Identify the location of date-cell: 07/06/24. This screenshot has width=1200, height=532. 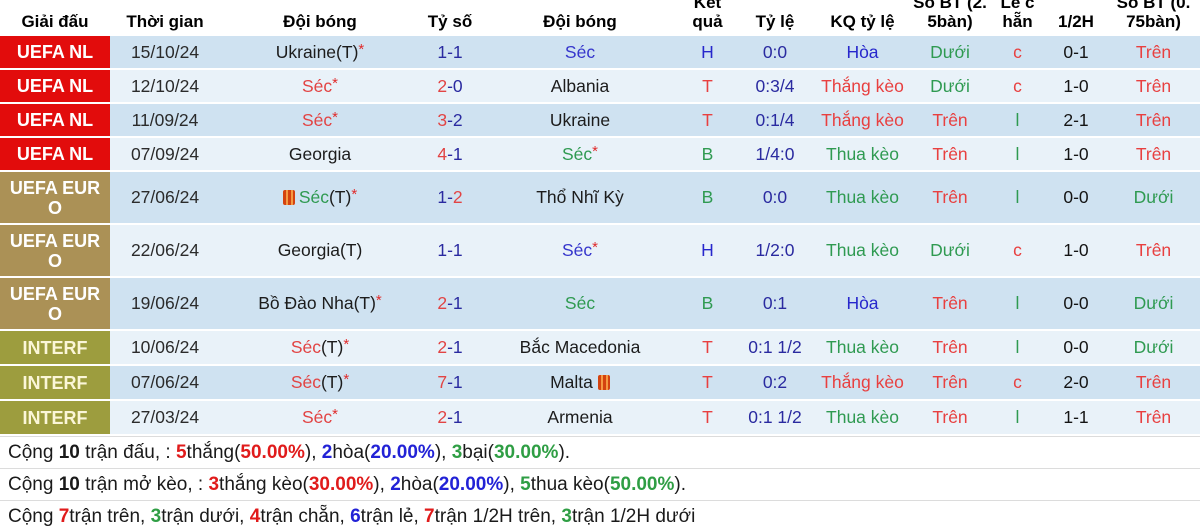
(165, 383).